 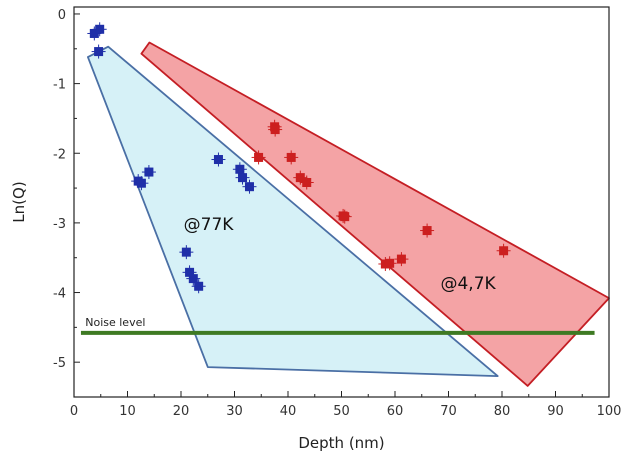 I want to click on x-tick-label: 20, so click(x=181, y=411).